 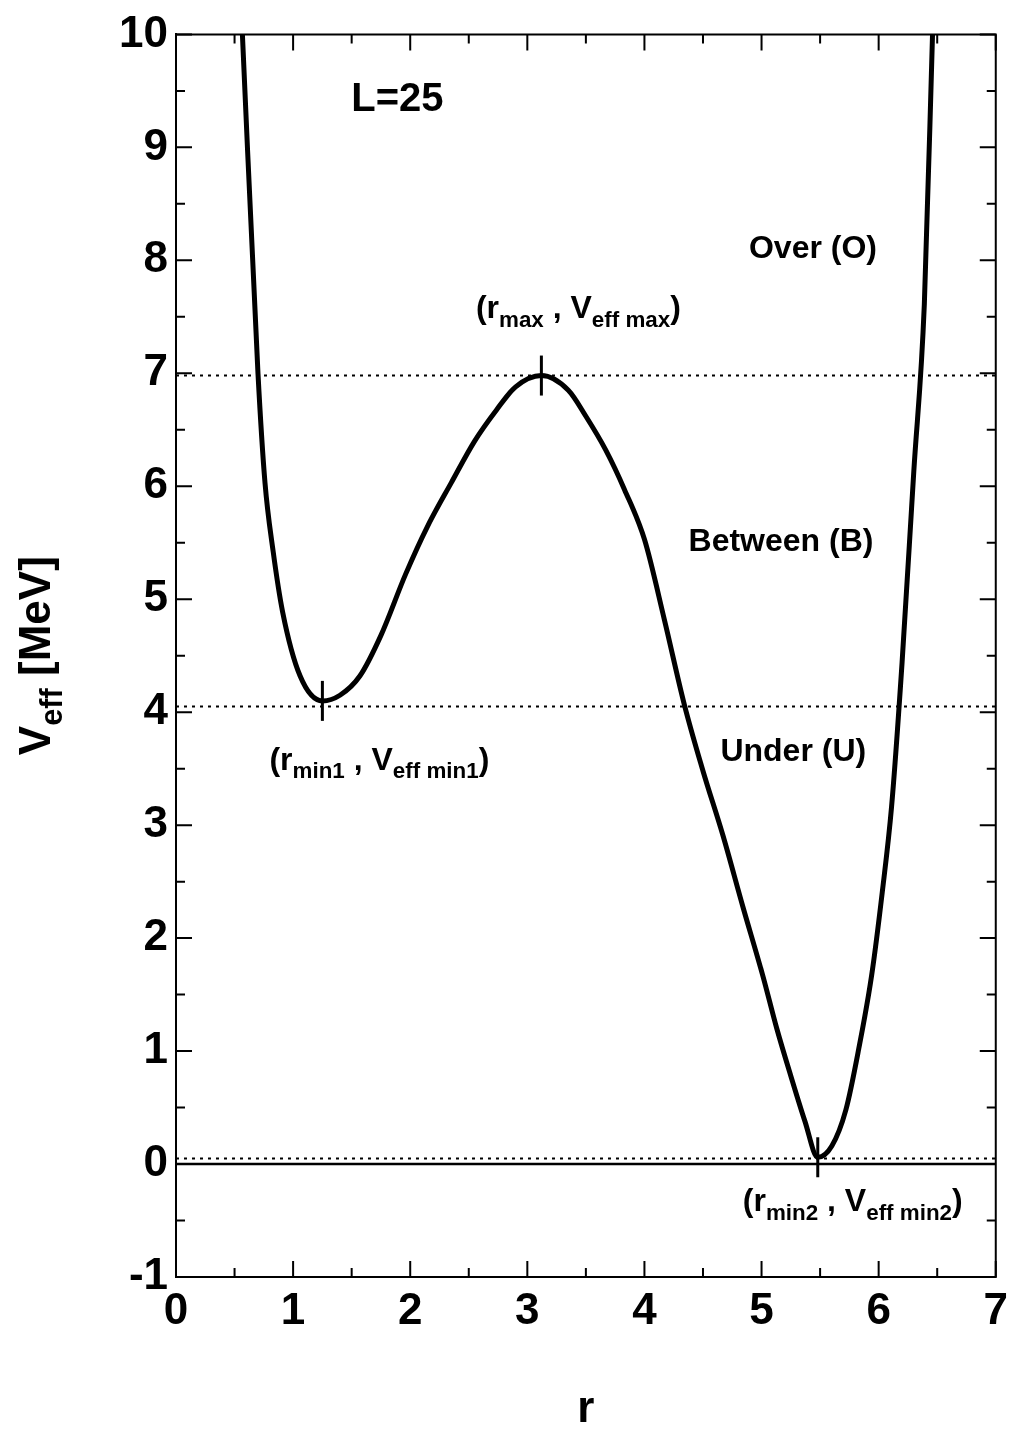 What do you see at coordinates (156, 709) in the screenshot?
I see `y-tick-label: 4` at bounding box center [156, 709].